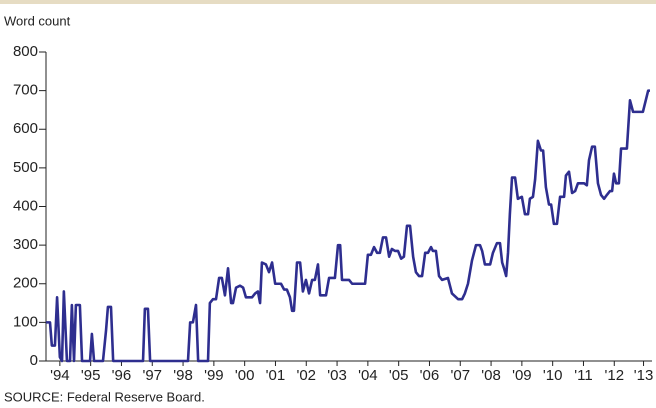 The width and height of the screenshot is (656, 408). I want to click on source-note: SOURCE: Federal Reserve Board., so click(104, 396).